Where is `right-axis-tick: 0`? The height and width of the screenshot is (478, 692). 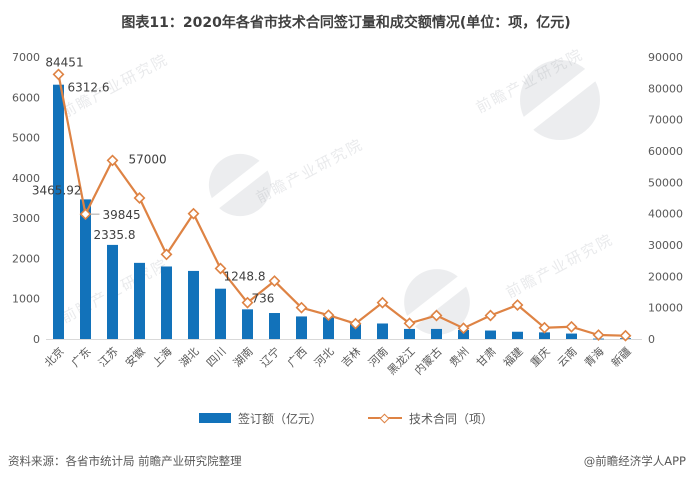
right-axis-tick: 0 is located at coordinates (651, 339).